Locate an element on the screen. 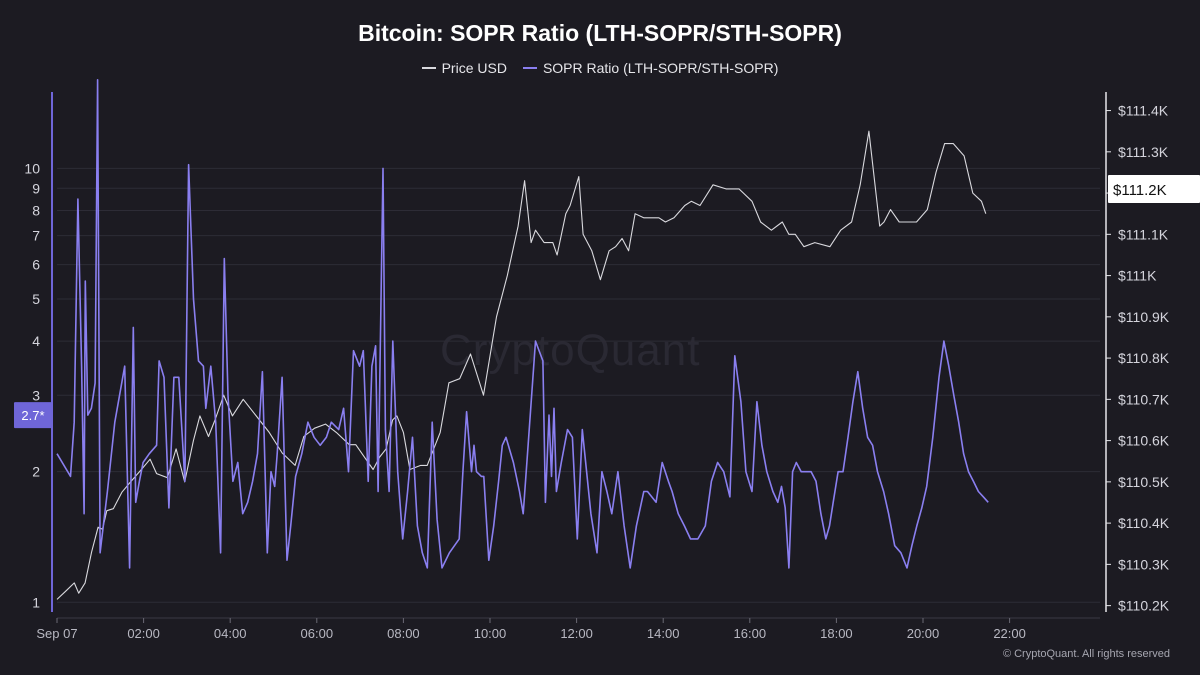  legend-item-sopr: SOPR Ratio (LTH-SOPR/STH-SOPR) is located at coordinates (650, 68).